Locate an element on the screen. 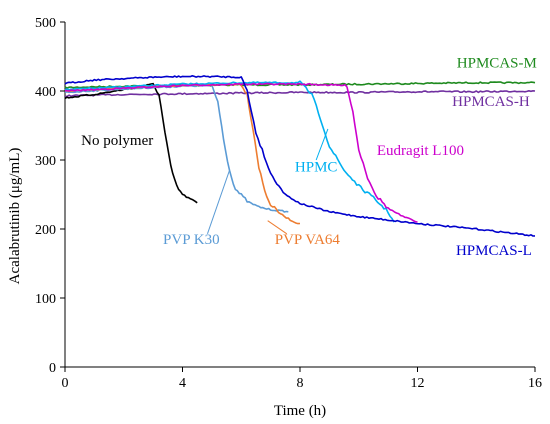  callout-line-hpmc is located at coordinates (322, 144).